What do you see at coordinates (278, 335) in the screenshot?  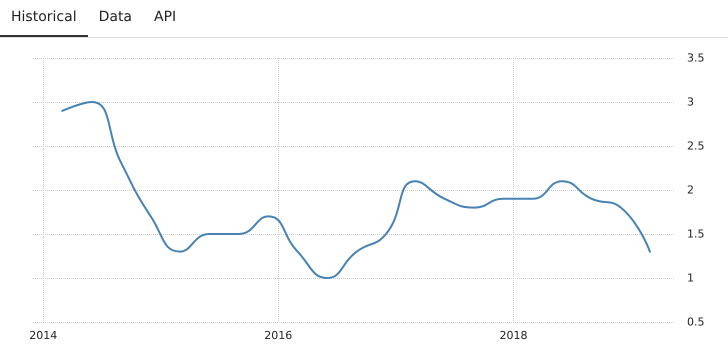 I see `x-tick-label: 2016` at bounding box center [278, 335].